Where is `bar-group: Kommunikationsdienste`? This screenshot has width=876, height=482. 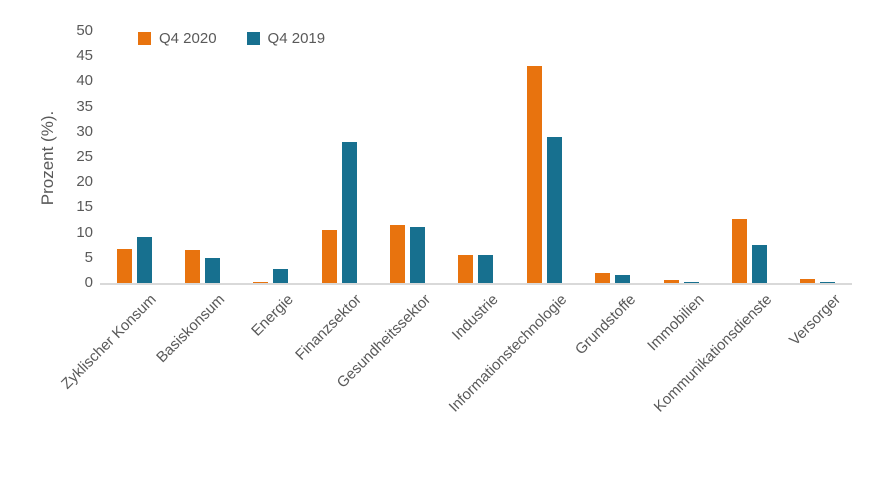
bar-group: Kommunikationsdienste is located at coordinates (717, 223).